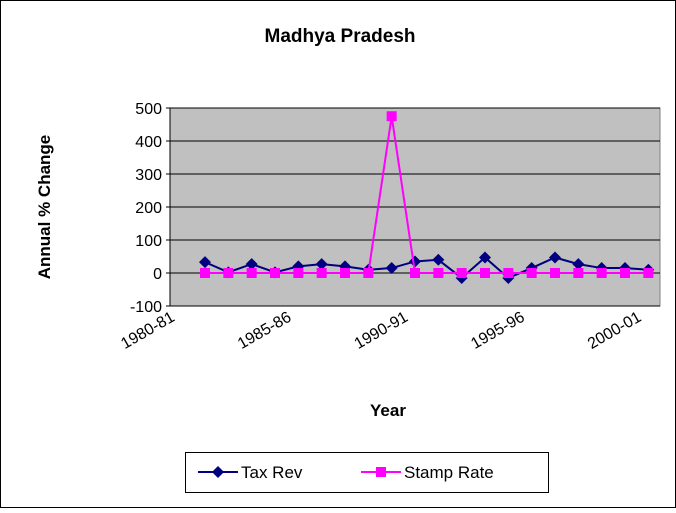 This screenshot has height=513, width=676. I want to click on legend-label: Stamp Rate, so click(449, 472).